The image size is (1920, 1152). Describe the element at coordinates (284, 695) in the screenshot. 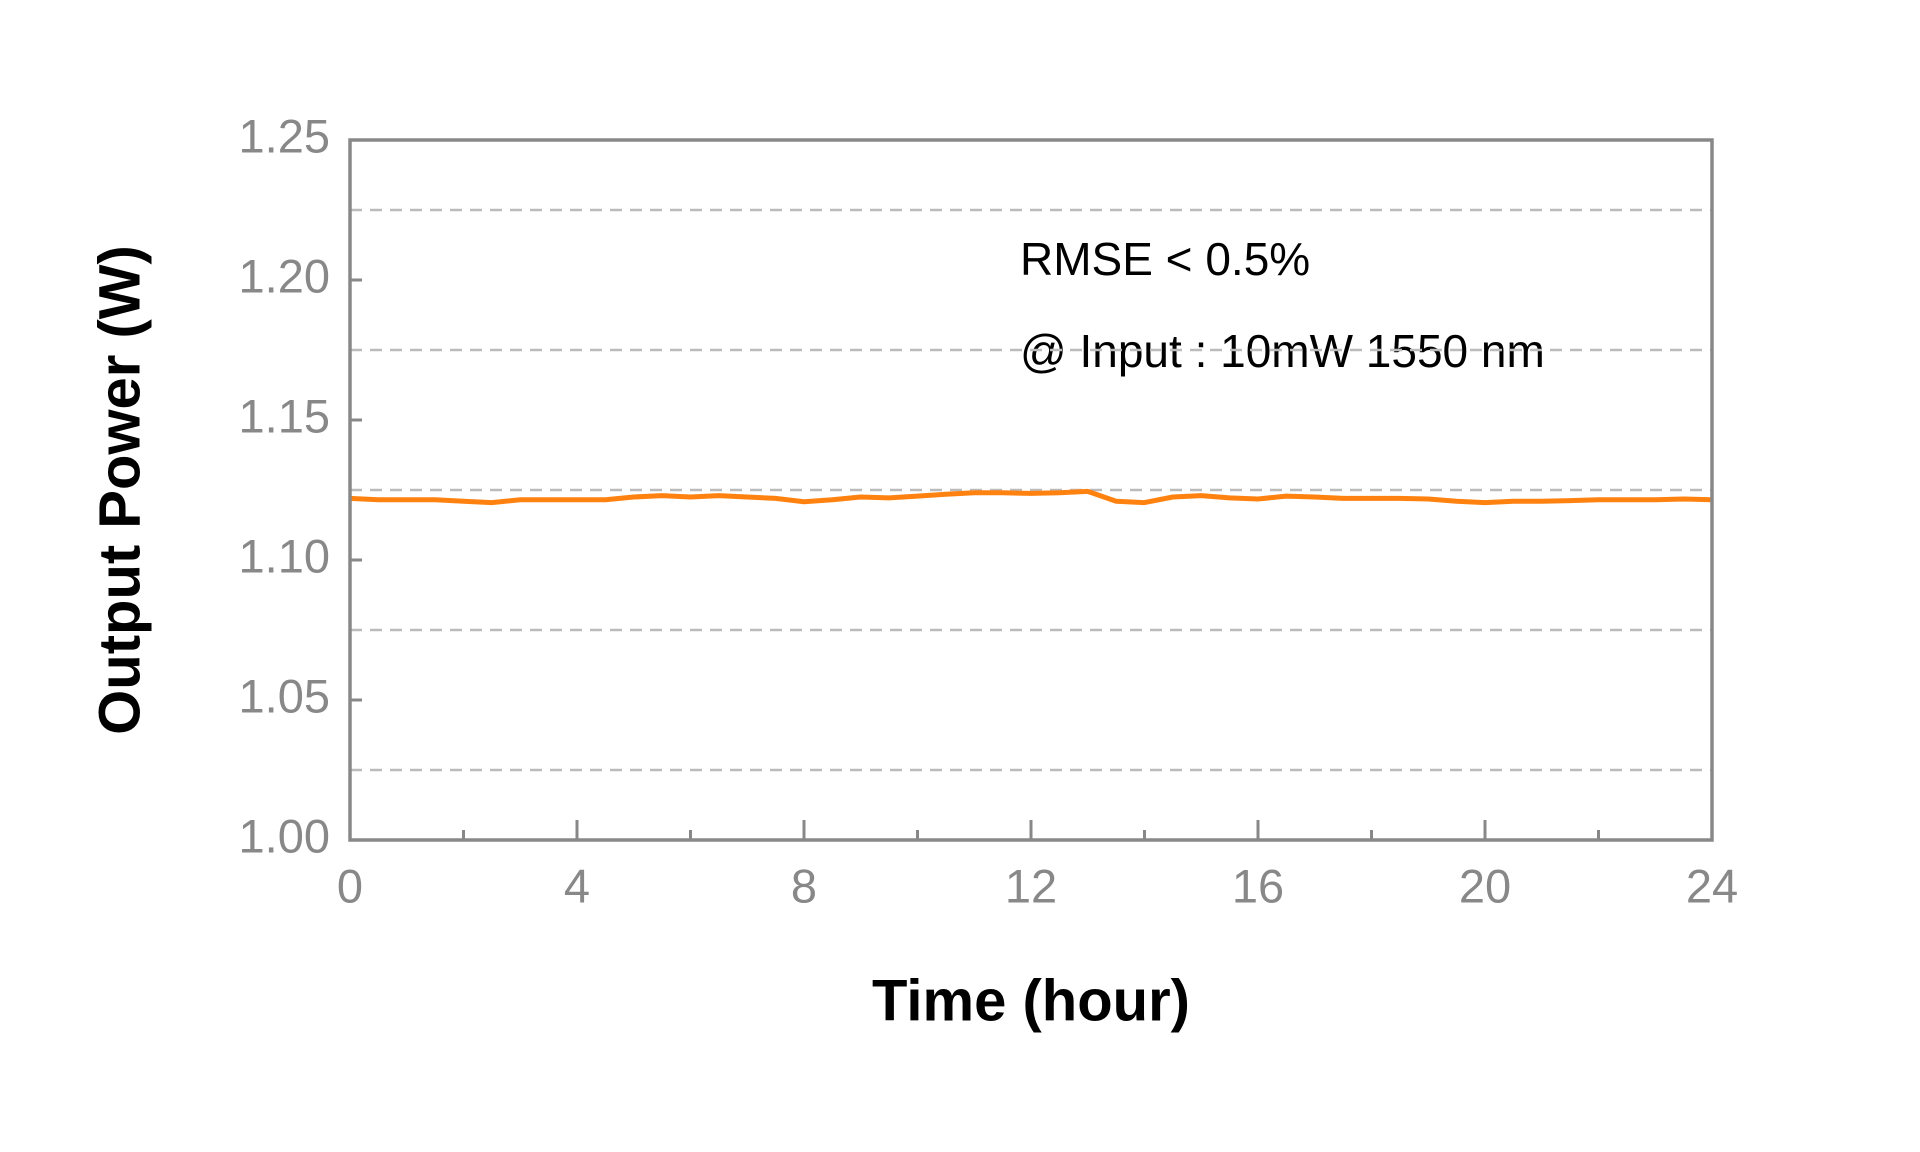

I see `y-tick-label: 1.05` at that location.